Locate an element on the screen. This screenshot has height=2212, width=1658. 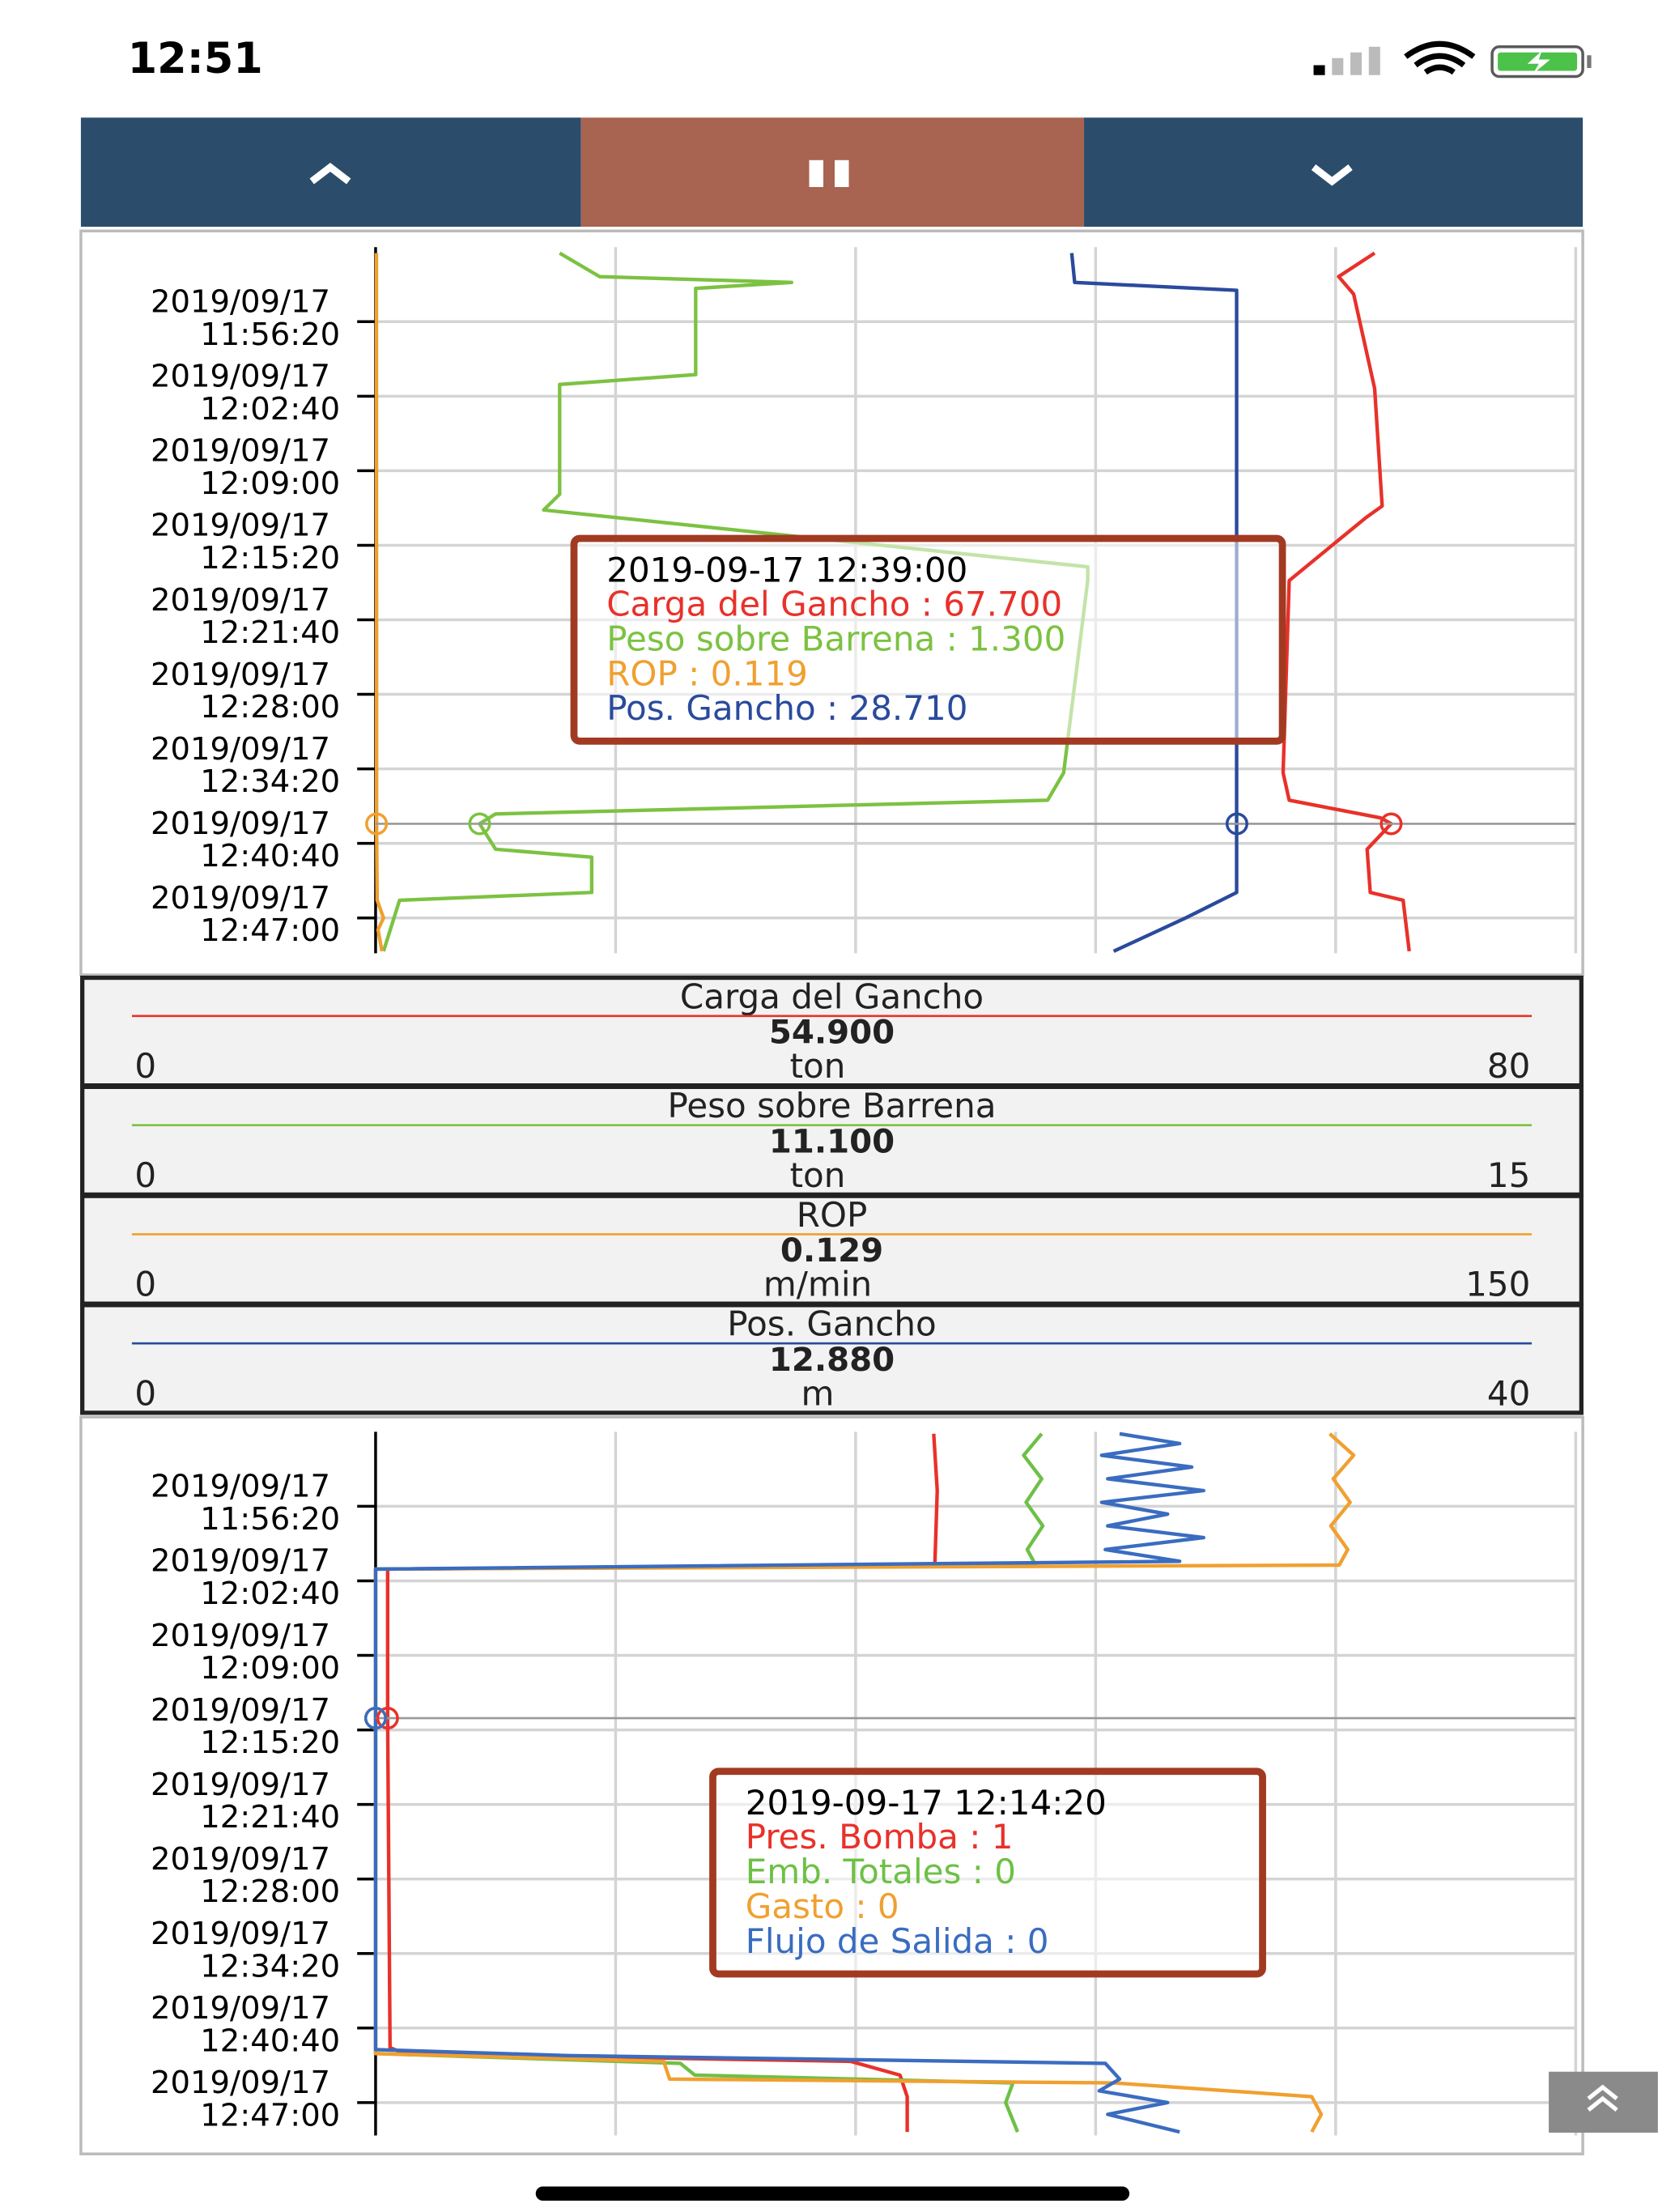
legend-reading: 0.129 is located at coordinates (831, 1251).